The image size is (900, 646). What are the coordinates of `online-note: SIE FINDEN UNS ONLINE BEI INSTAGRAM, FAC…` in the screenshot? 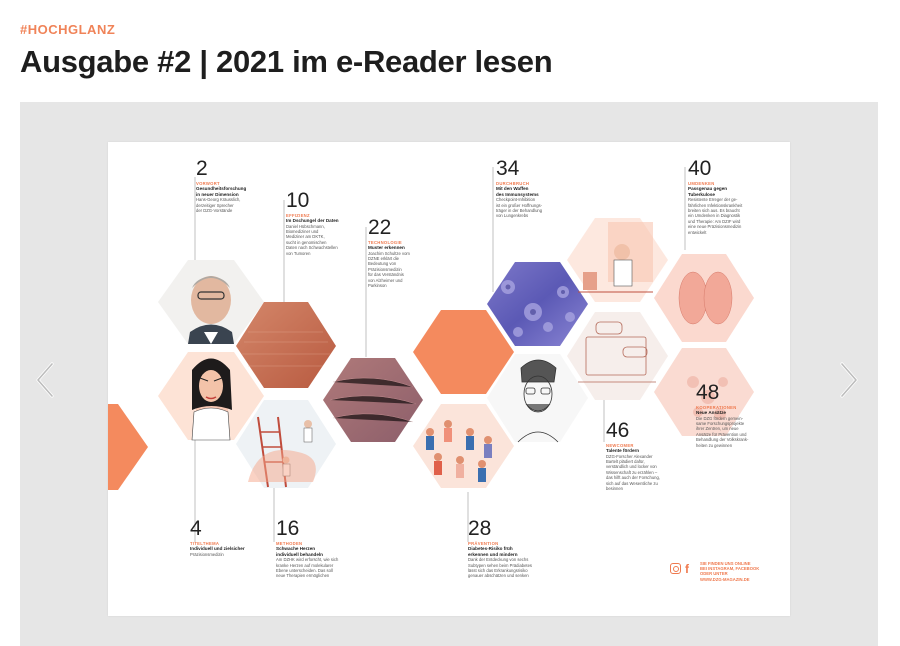 It's located at (730, 571).